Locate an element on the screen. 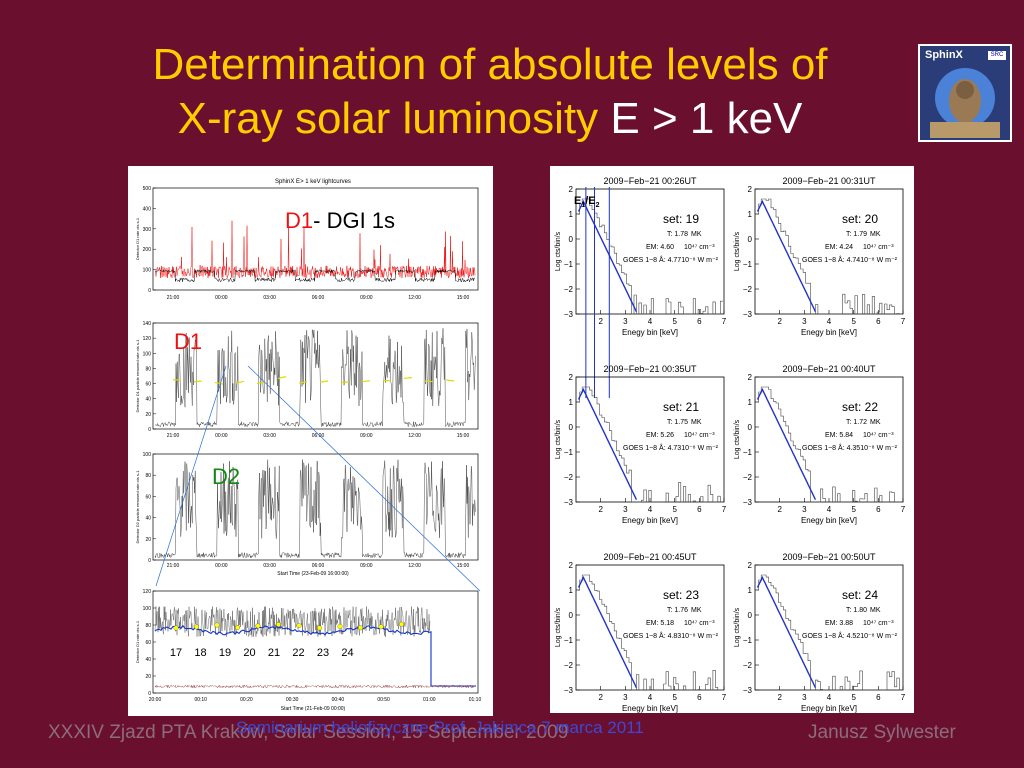 Image resolution: width=1024 pixels, height=768 pixels. spectrum-time: 2009−Feb−21 00:31UT is located at coordinates (829, 181).